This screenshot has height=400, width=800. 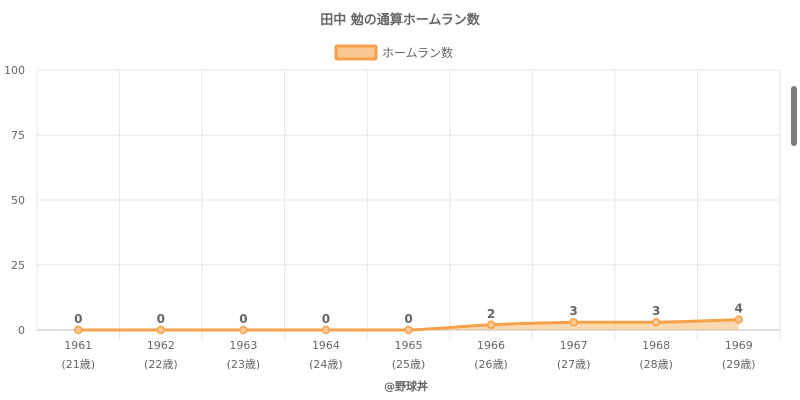 I want to click on data-labels: 0 0 0 0 0 2 3 3 4, so click(x=408, y=314).